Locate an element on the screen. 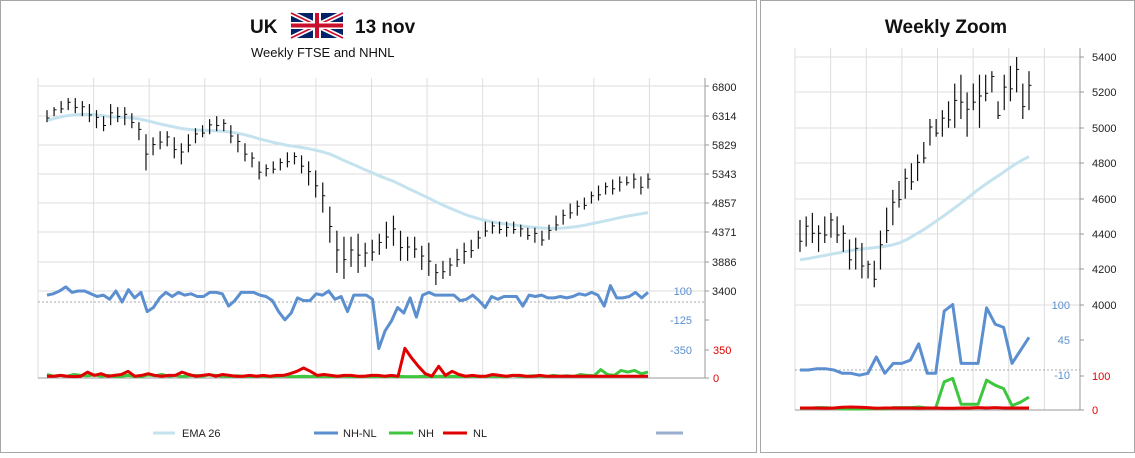 The height and width of the screenshot is (458, 1135). left-price-tick: 6314 is located at coordinates (724, 117).